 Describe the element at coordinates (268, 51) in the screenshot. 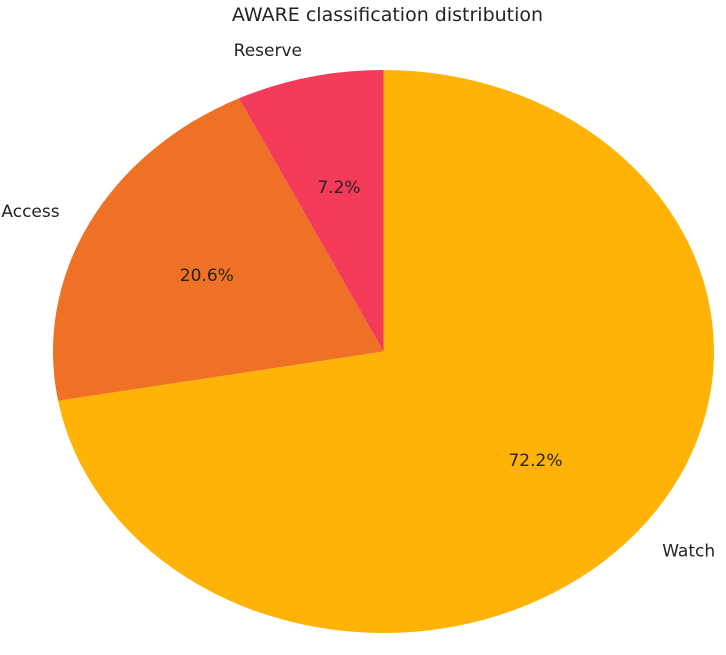

I see `slice-label-reserve: Reserve` at that location.